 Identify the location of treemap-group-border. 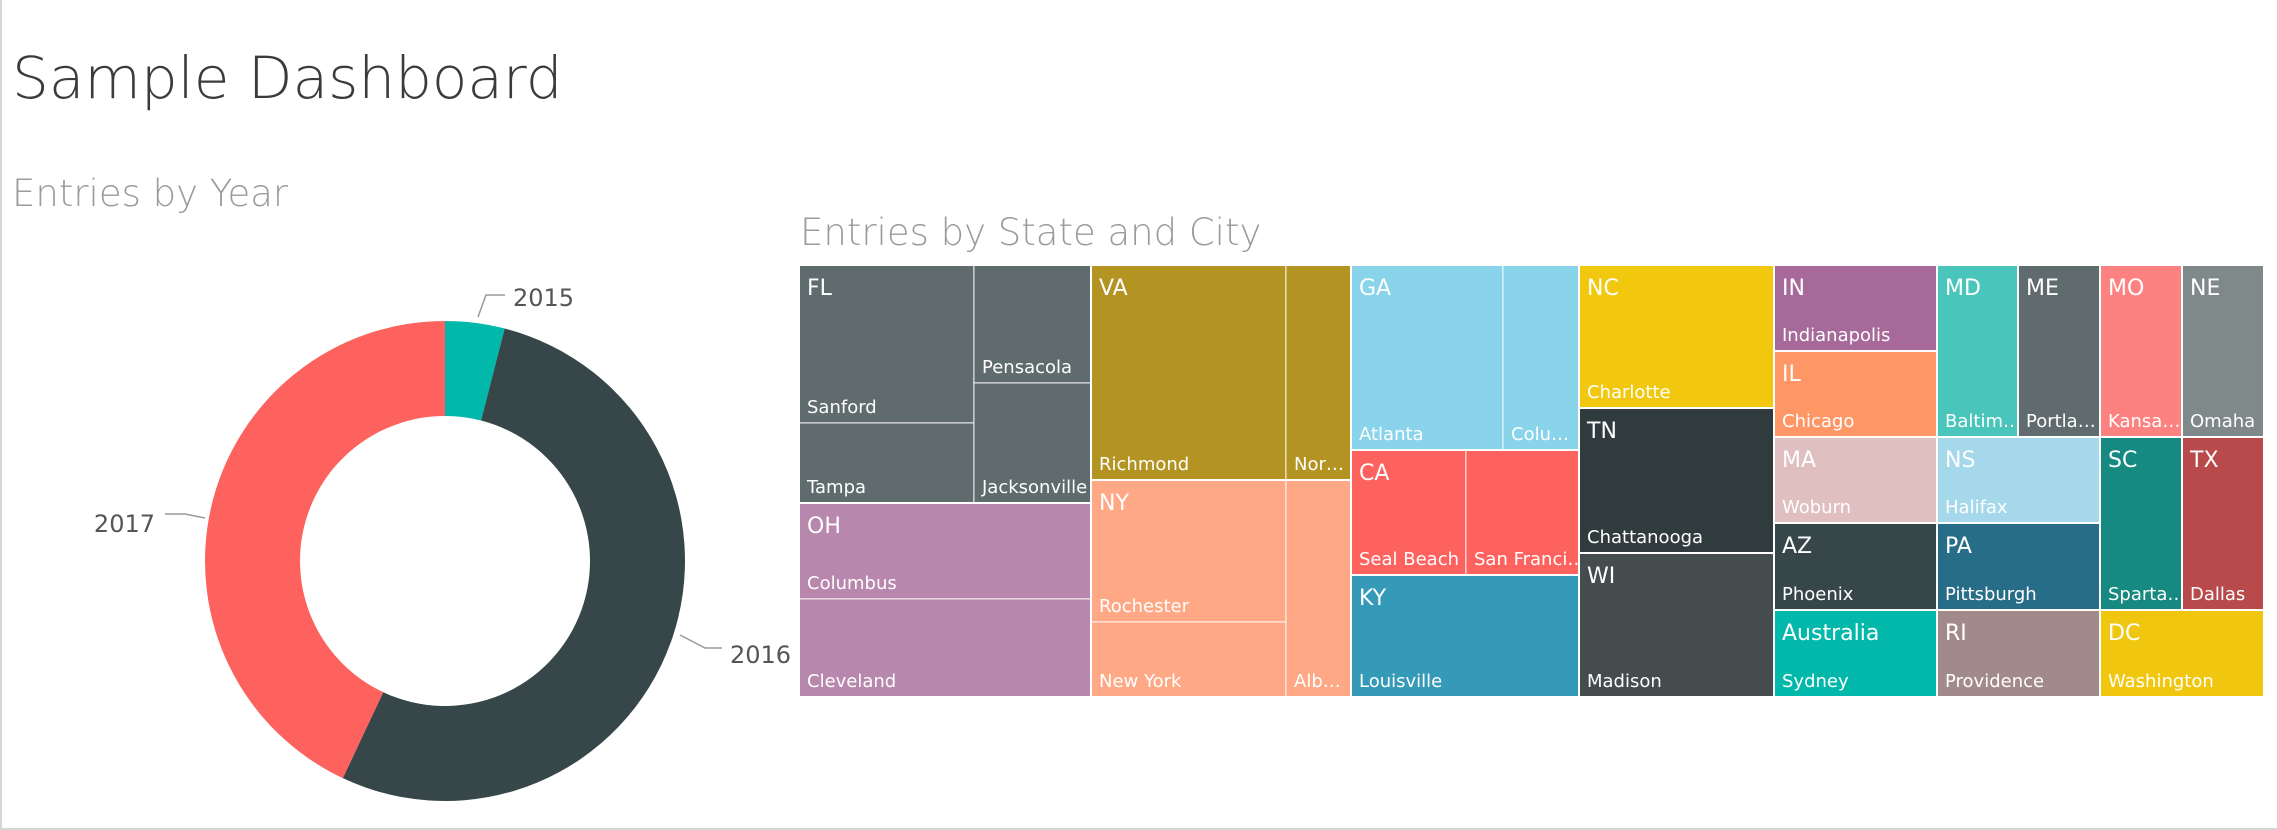
(2182, 653).